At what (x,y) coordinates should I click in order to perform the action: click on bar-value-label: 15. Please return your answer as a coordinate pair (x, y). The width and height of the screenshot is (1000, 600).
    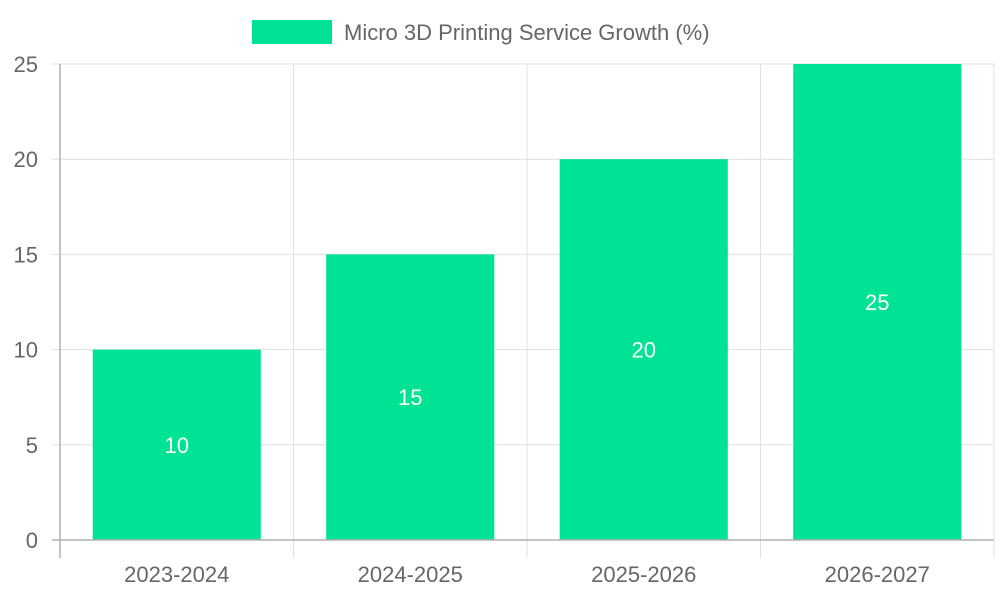
    Looking at the image, I should click on (410, 397).